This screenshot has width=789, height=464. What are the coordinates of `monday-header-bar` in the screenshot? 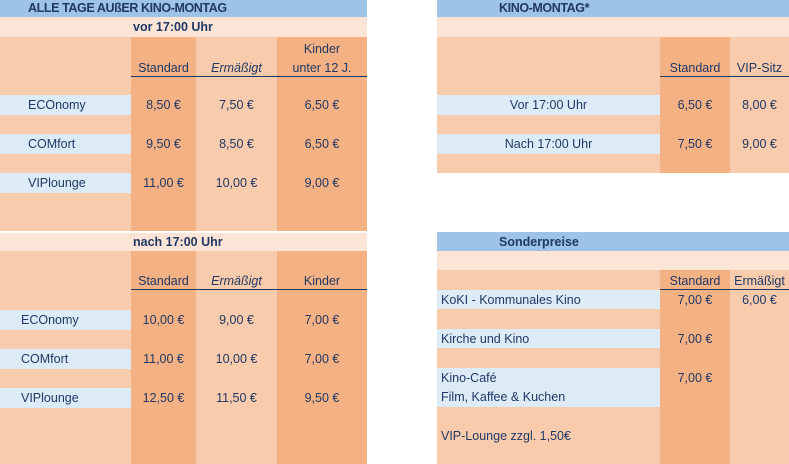 It's located at (613, 8).